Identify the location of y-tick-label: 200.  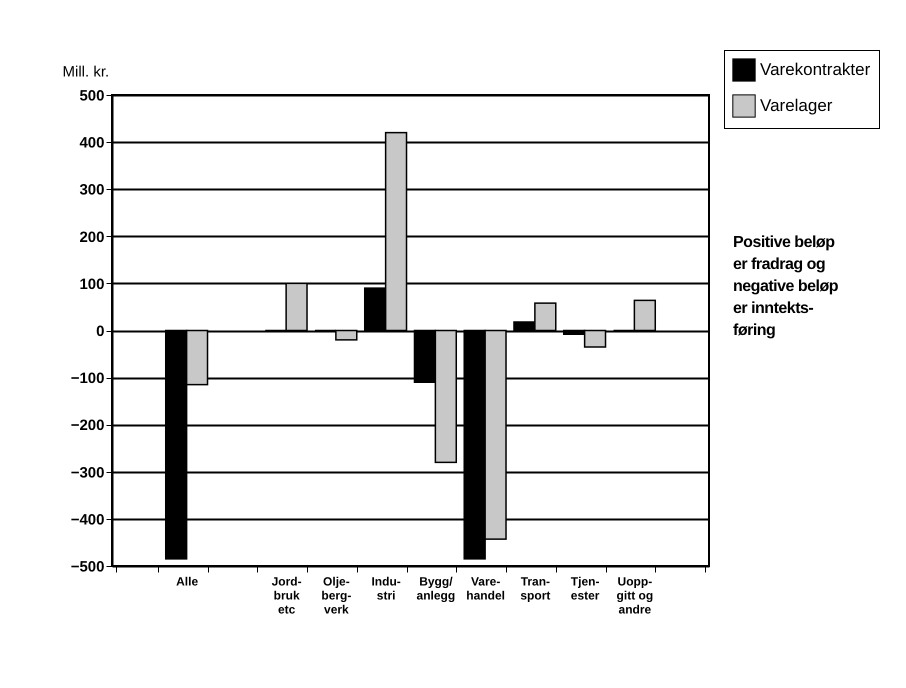
(91, 237).